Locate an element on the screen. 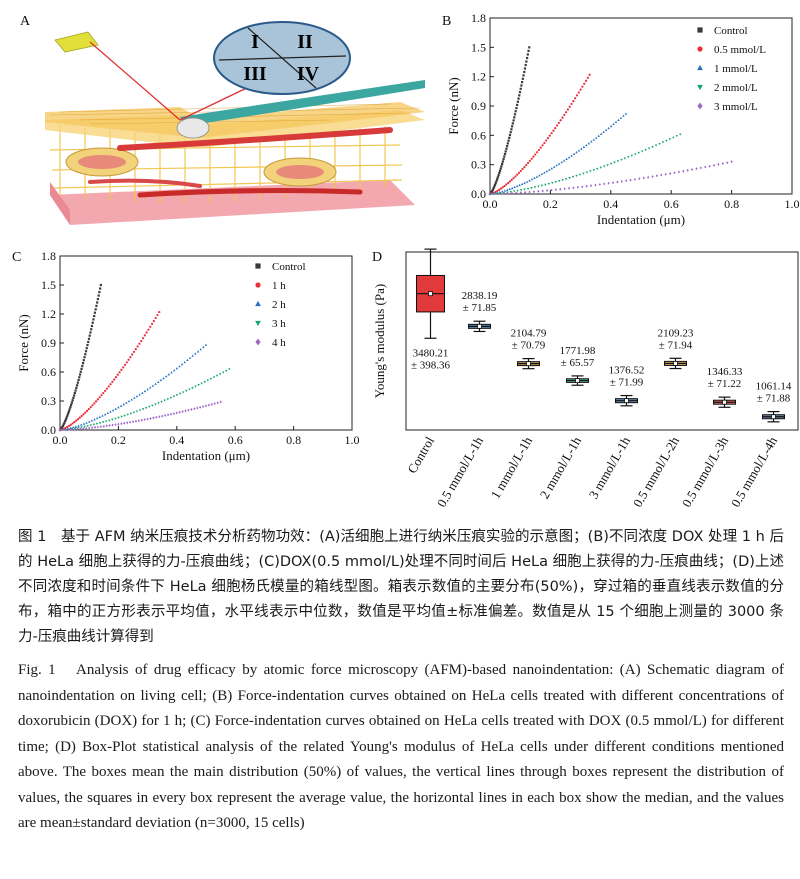 The height and width of the screenshot is (879, 800). y-tick-label: 0.6 is located at coordinates (478, 135).